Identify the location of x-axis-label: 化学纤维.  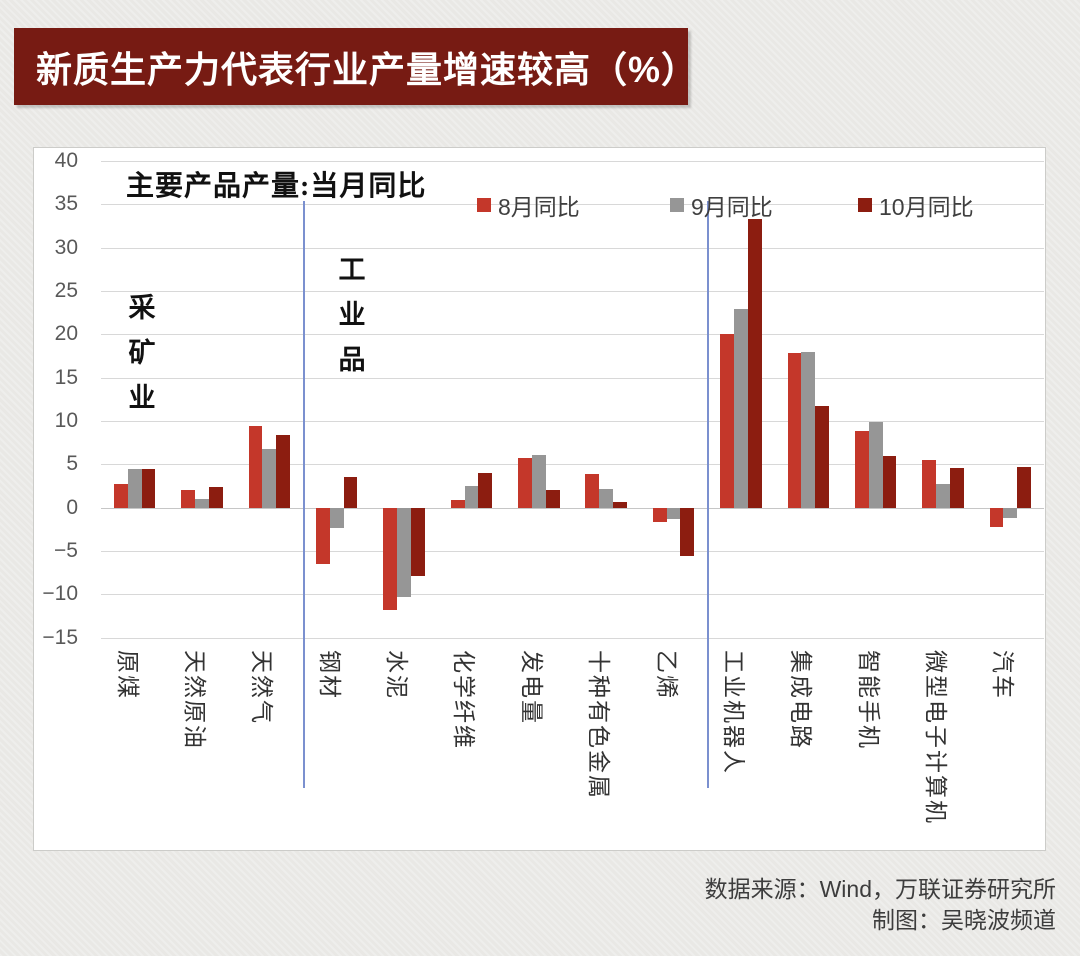
(464, 700).